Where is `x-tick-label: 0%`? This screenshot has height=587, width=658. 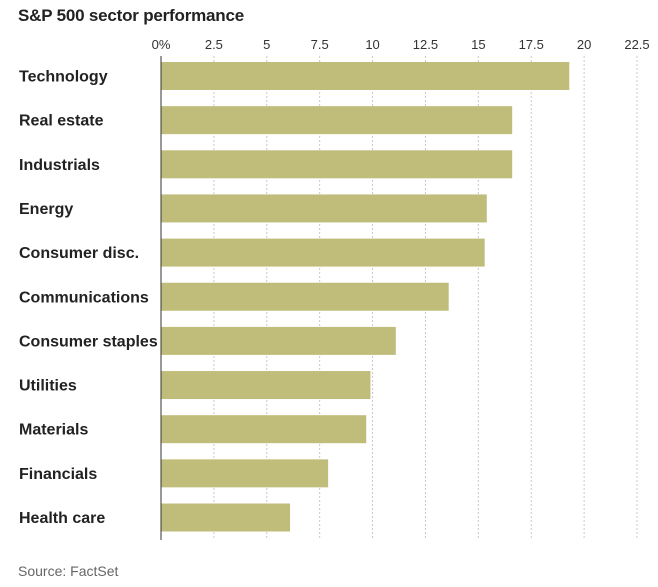 x-tick-label: 0% is located at coordinates (161, 44).